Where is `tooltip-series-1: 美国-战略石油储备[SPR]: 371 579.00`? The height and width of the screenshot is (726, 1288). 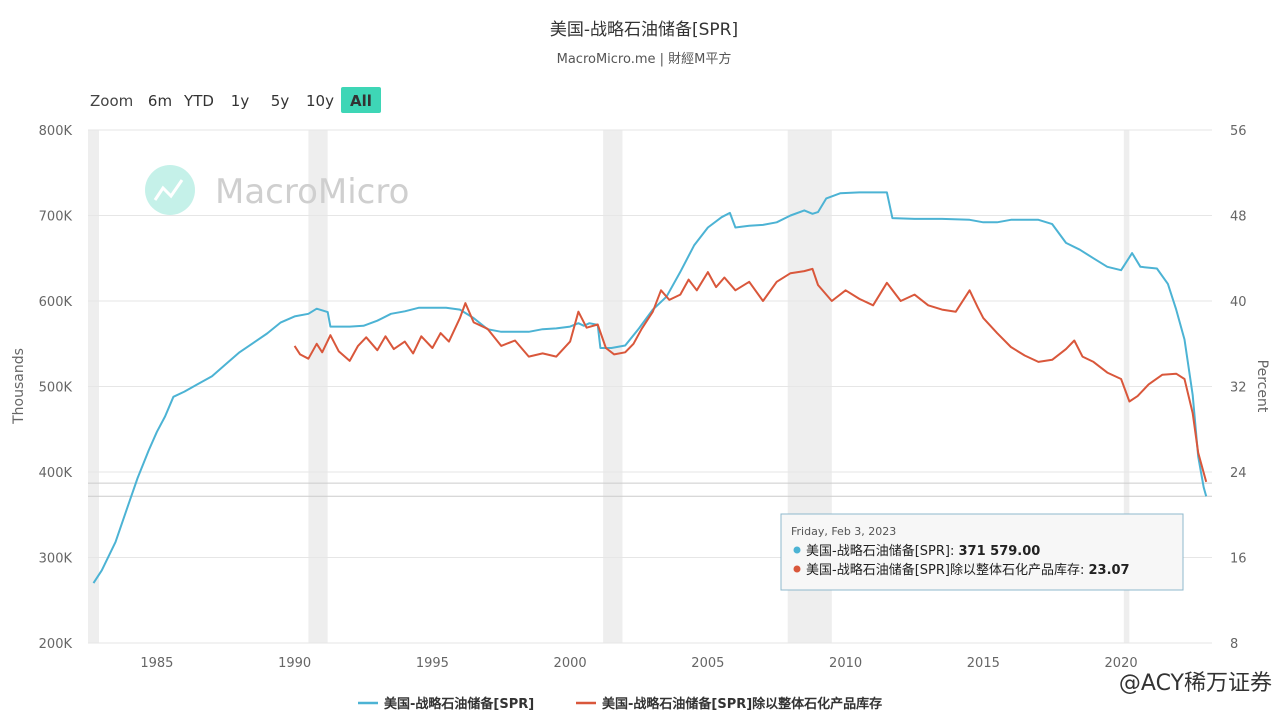 tooltip-series-1: 美国-战略石油储备[SPR]: 371 579.00 is located at coordinates (923, 551).